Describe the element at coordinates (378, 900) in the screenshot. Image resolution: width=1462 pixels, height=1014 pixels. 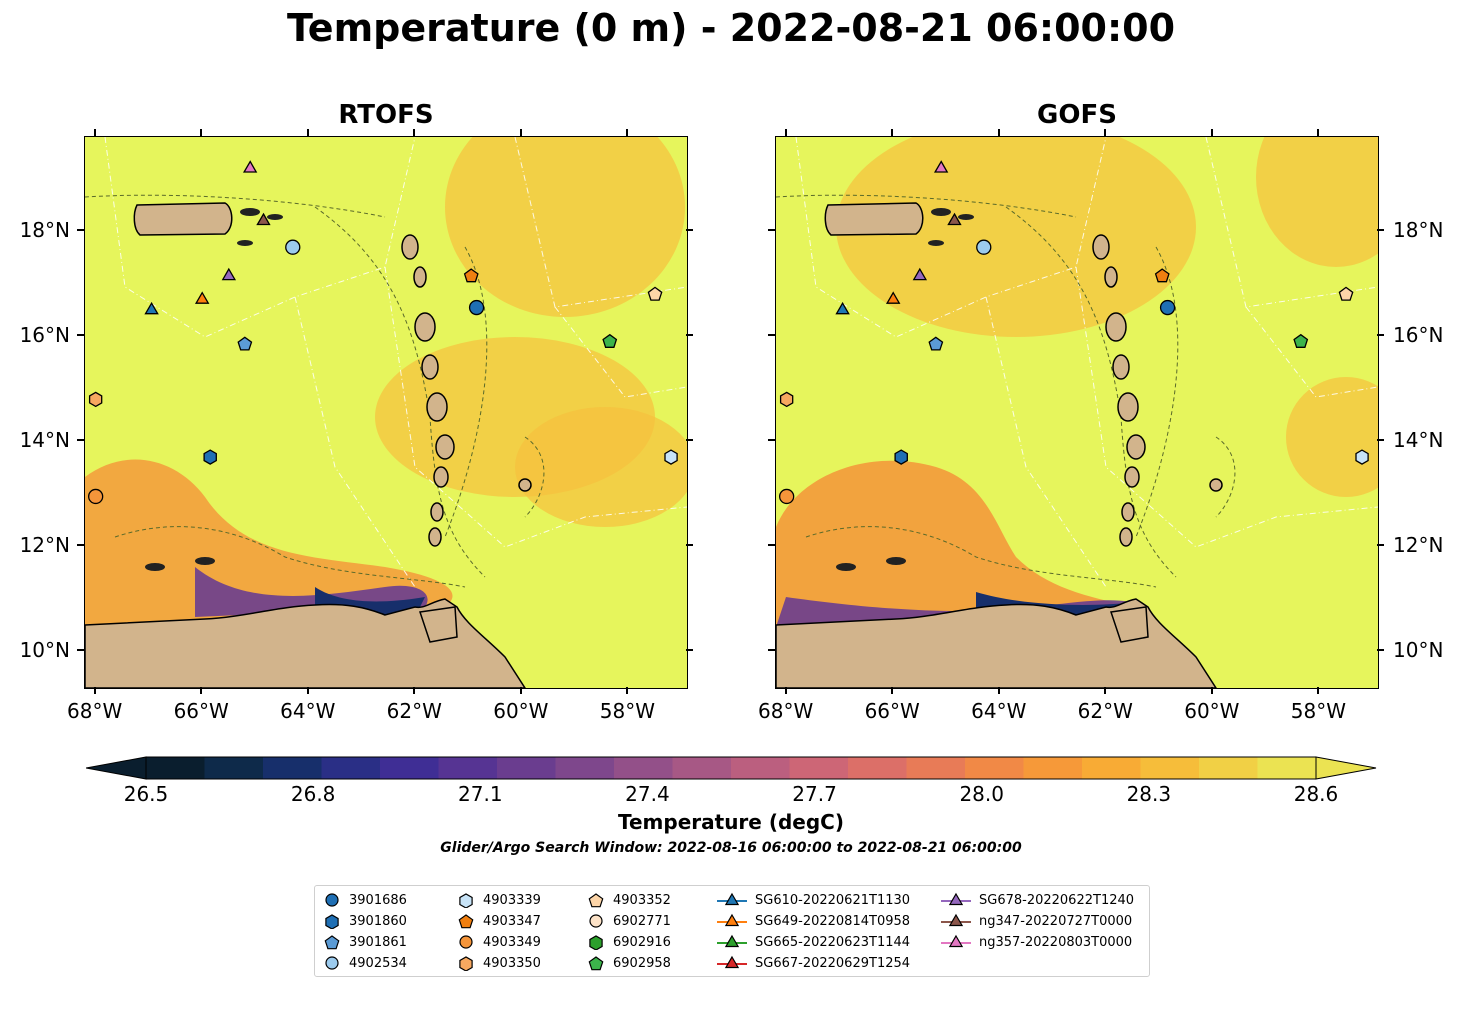
I see `legend-label: 3901686` at that location.